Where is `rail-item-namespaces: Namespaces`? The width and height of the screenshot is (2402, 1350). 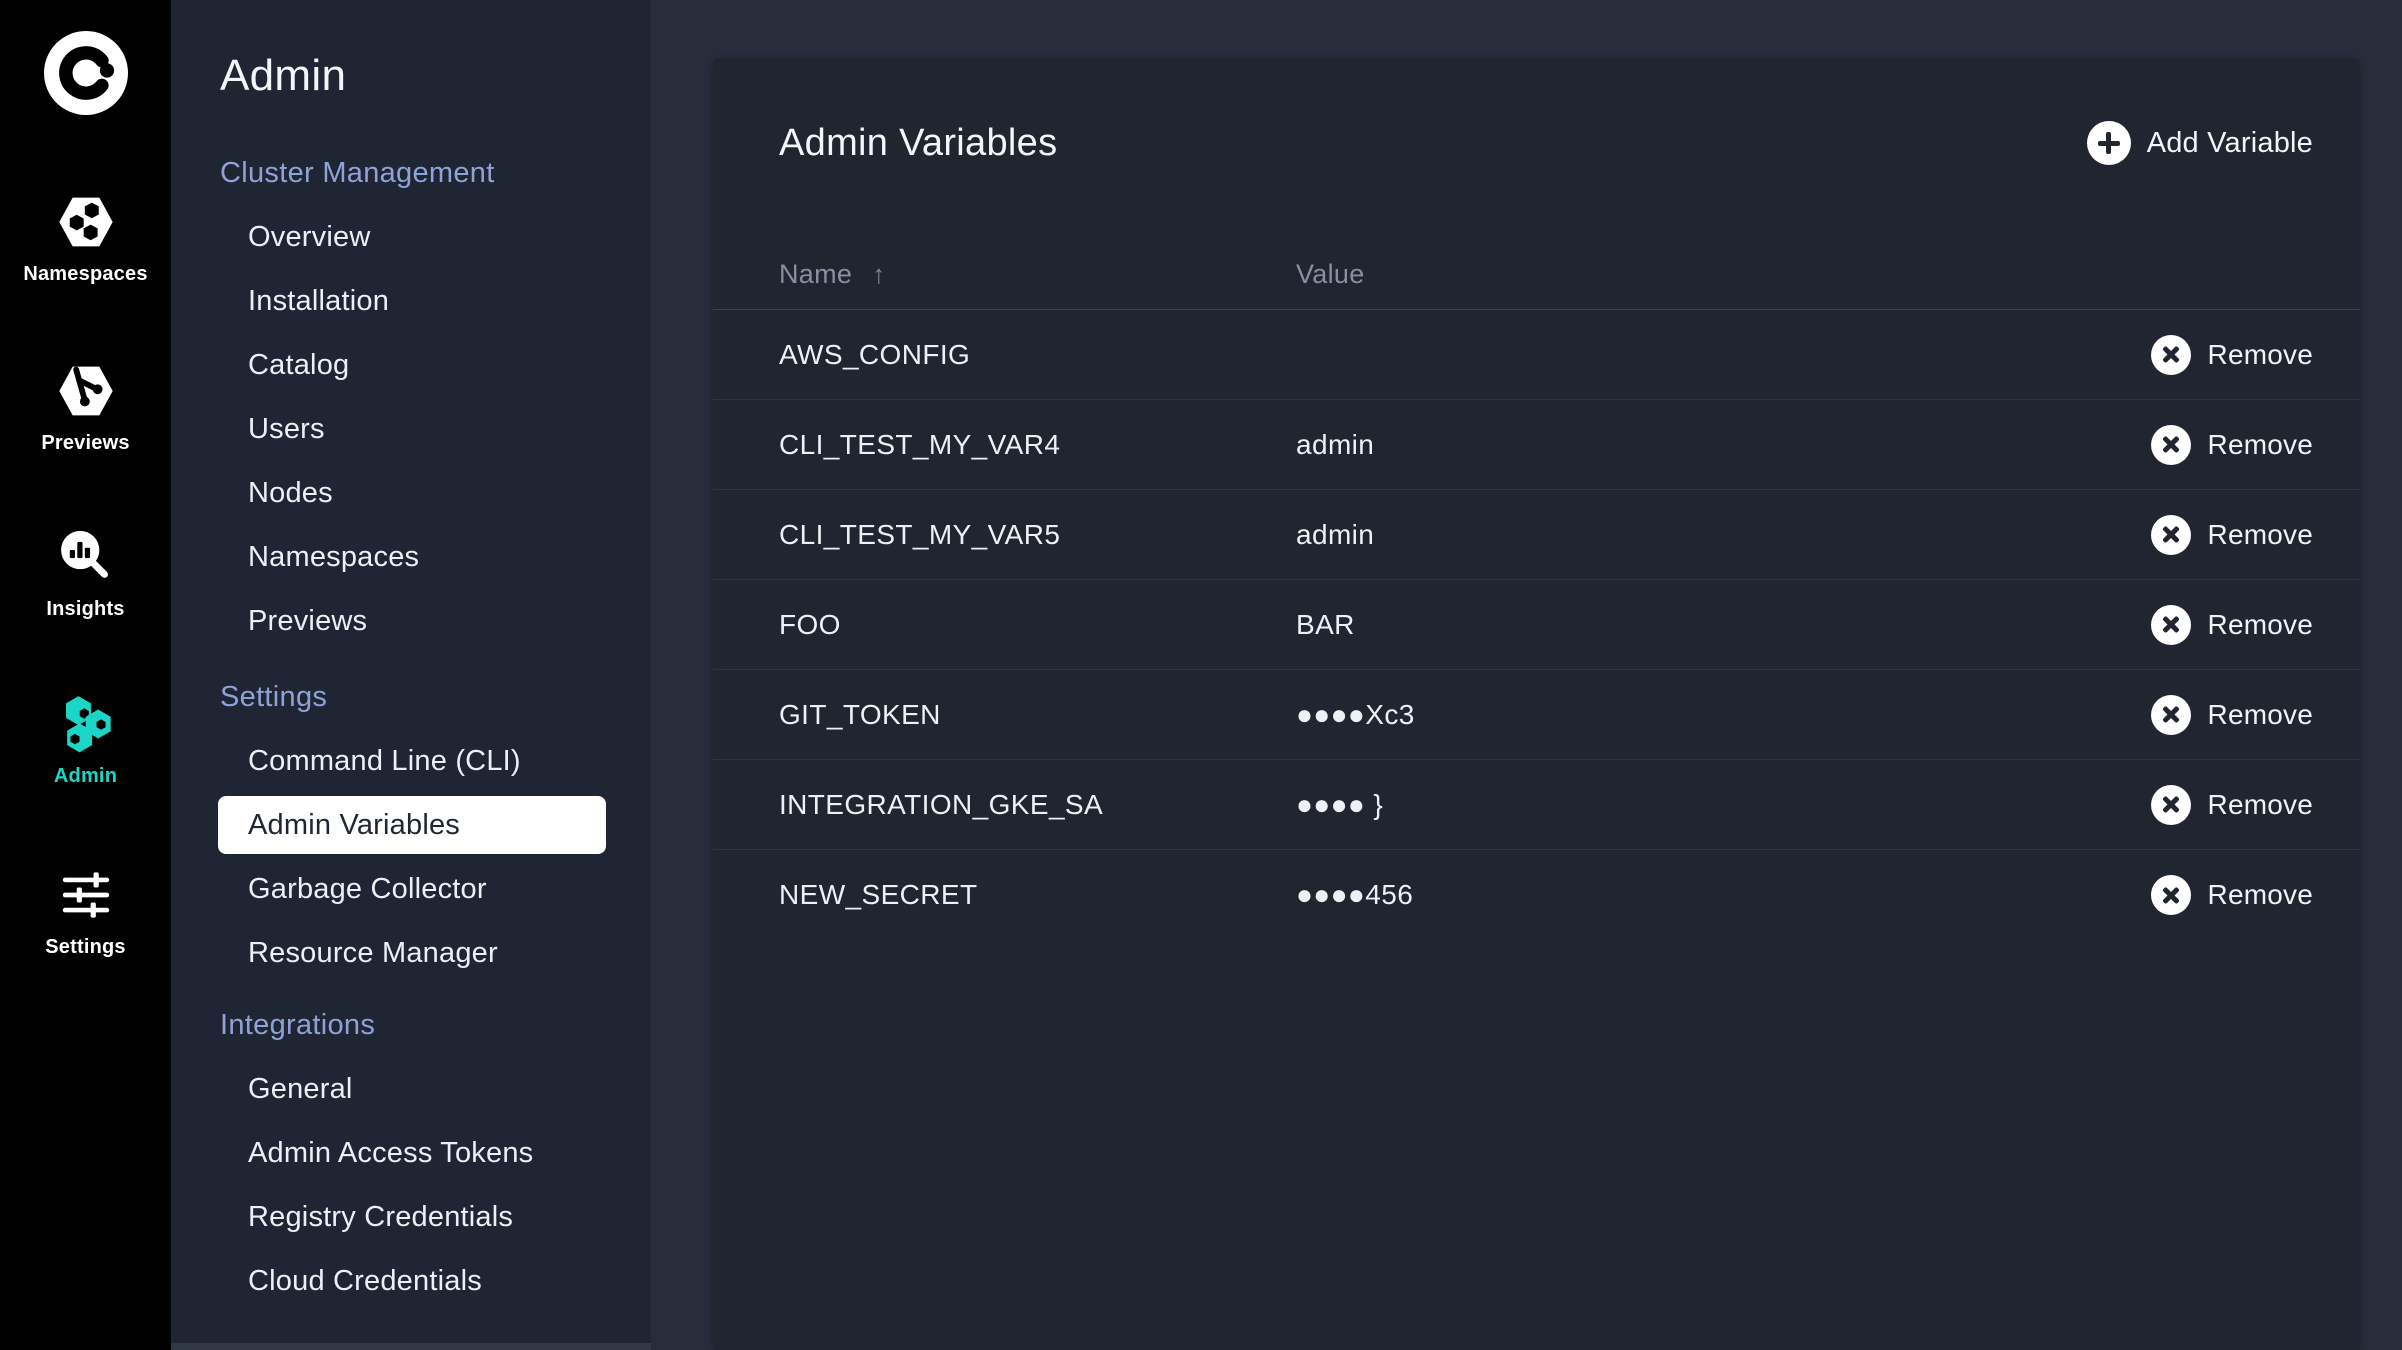 rail-item-namespaces: Namespaces is located at coordinates (85, 239).